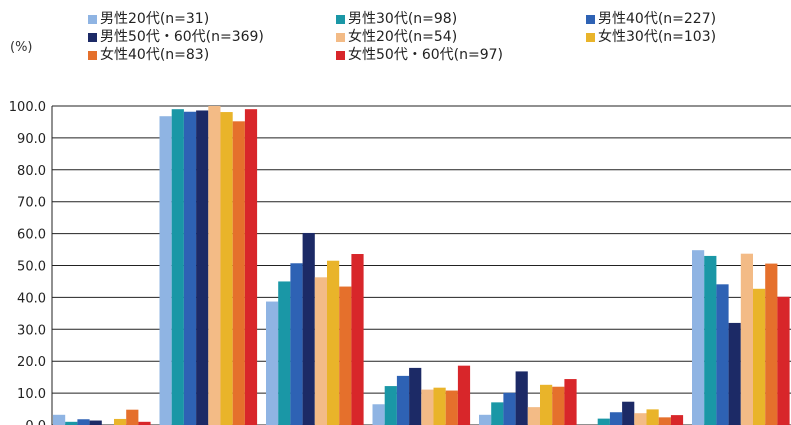 This screenshot has width=791, height=425. What do you see at coordinates (31, 139) in the screenshot?
I see `y-tick-label: 90.0` at bounding box center [31, 139].